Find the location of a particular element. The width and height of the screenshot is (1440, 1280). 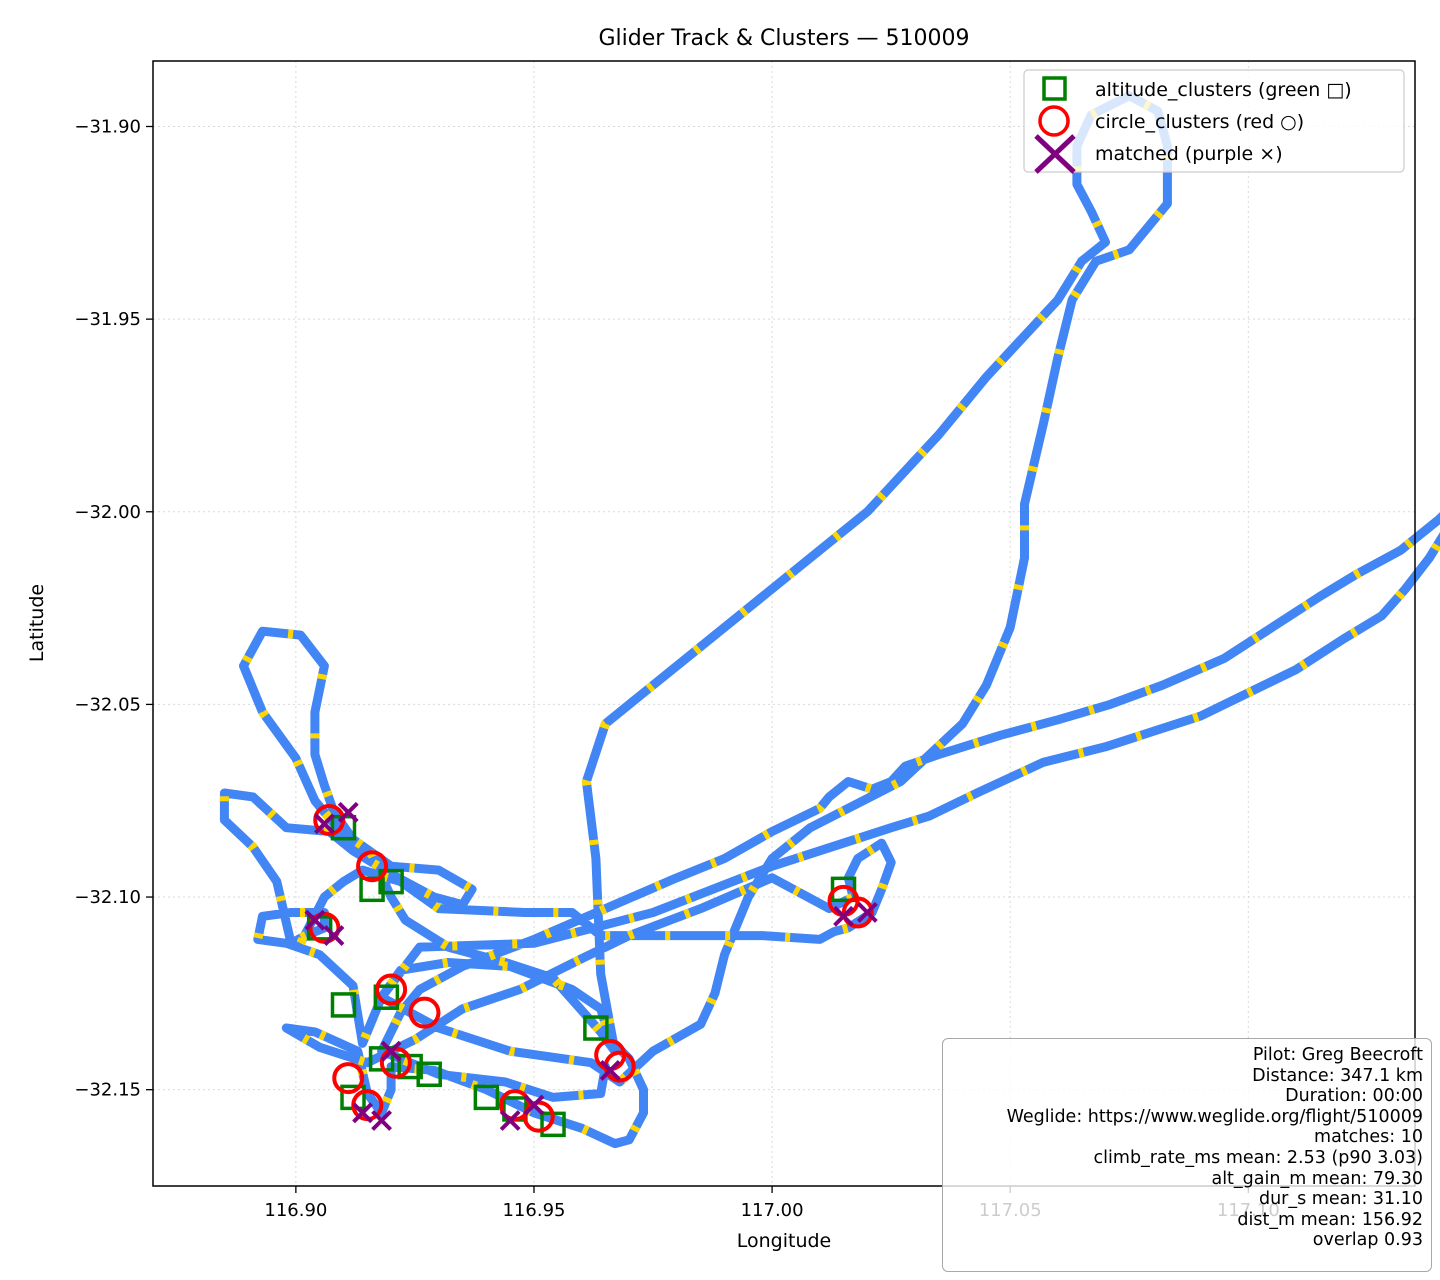

legend-box is located at coordinates (1214, 121).